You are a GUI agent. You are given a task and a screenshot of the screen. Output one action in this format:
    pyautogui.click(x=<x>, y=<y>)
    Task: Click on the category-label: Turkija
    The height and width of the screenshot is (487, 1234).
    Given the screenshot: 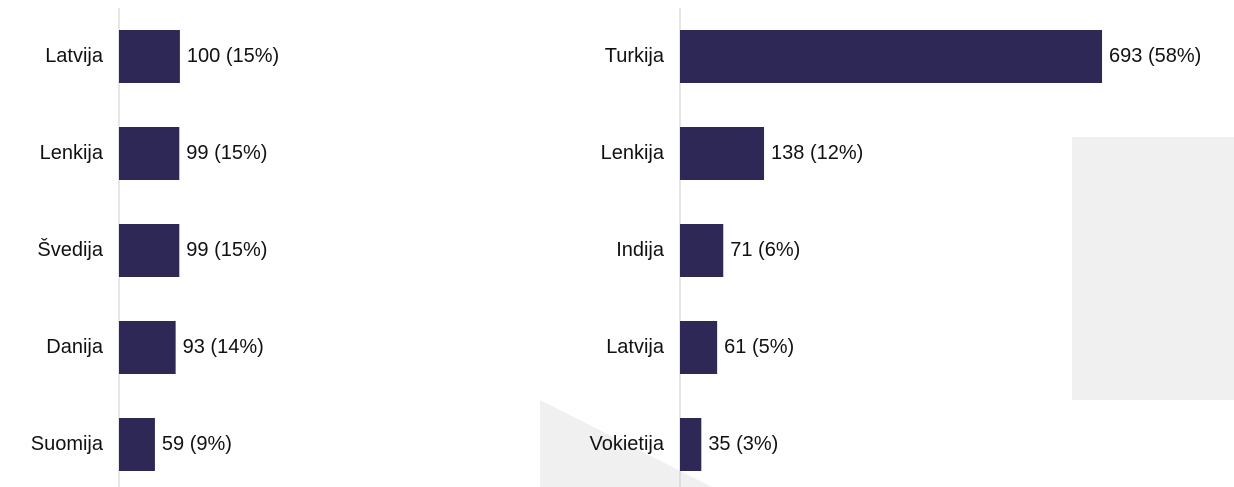 What is the action you would take?
    pyautogui.click(x=635, y=56)
    